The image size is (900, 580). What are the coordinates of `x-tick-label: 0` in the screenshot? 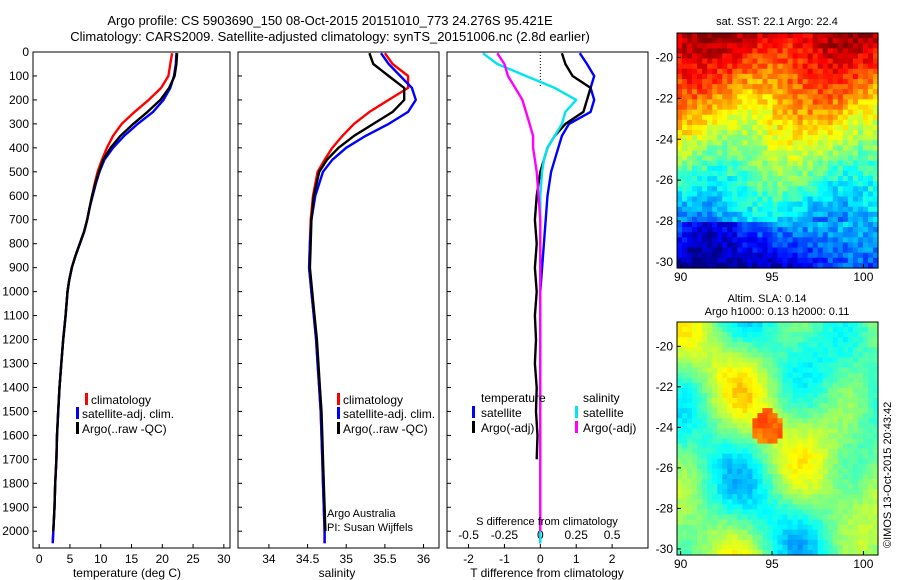 It's located at (39, 559).